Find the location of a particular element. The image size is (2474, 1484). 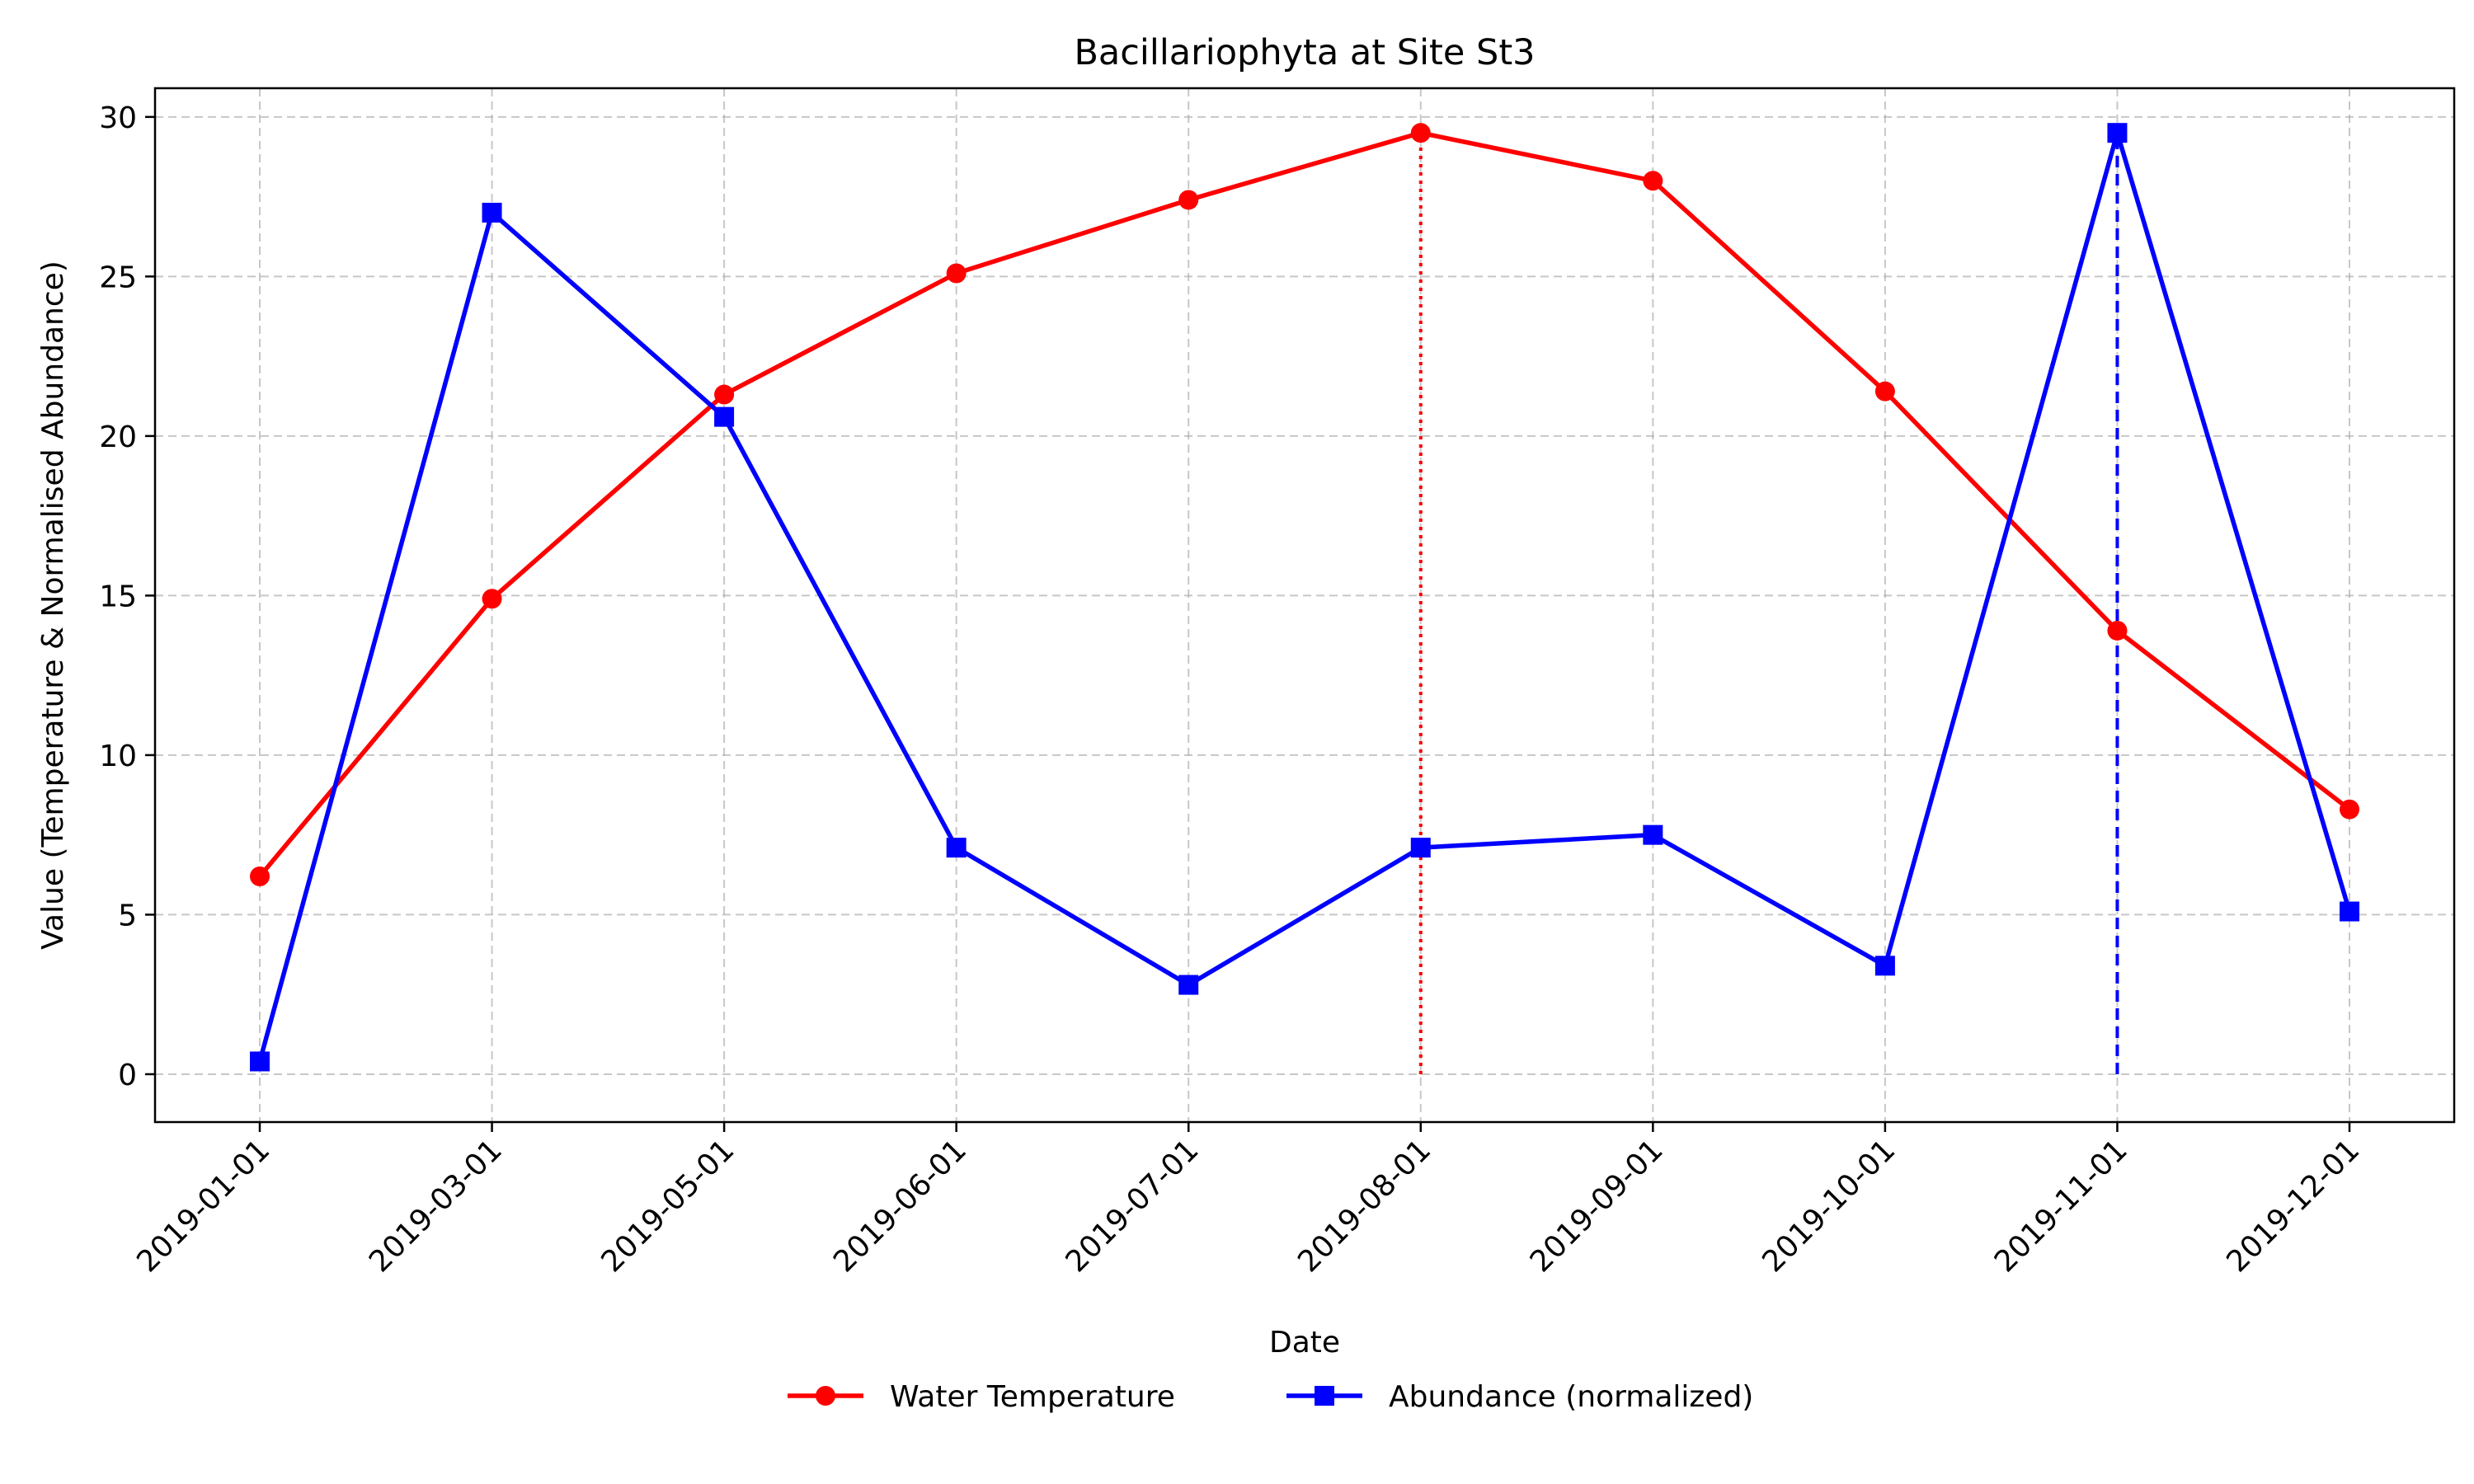

y-tick-label: 15 is located at coordinates (118, 596).